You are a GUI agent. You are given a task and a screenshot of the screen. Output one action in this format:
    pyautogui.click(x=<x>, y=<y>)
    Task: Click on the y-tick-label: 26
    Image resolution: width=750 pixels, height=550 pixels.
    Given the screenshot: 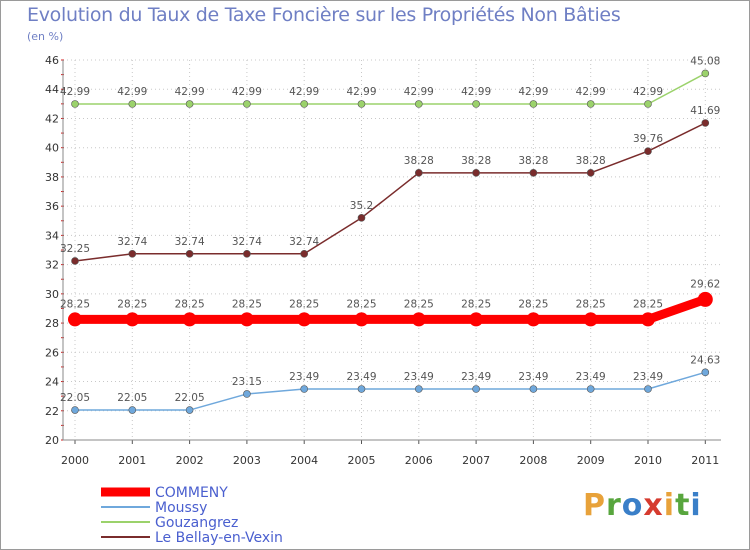 What is the action you would take?
    pyautogui.click(x=52, y=352)
    